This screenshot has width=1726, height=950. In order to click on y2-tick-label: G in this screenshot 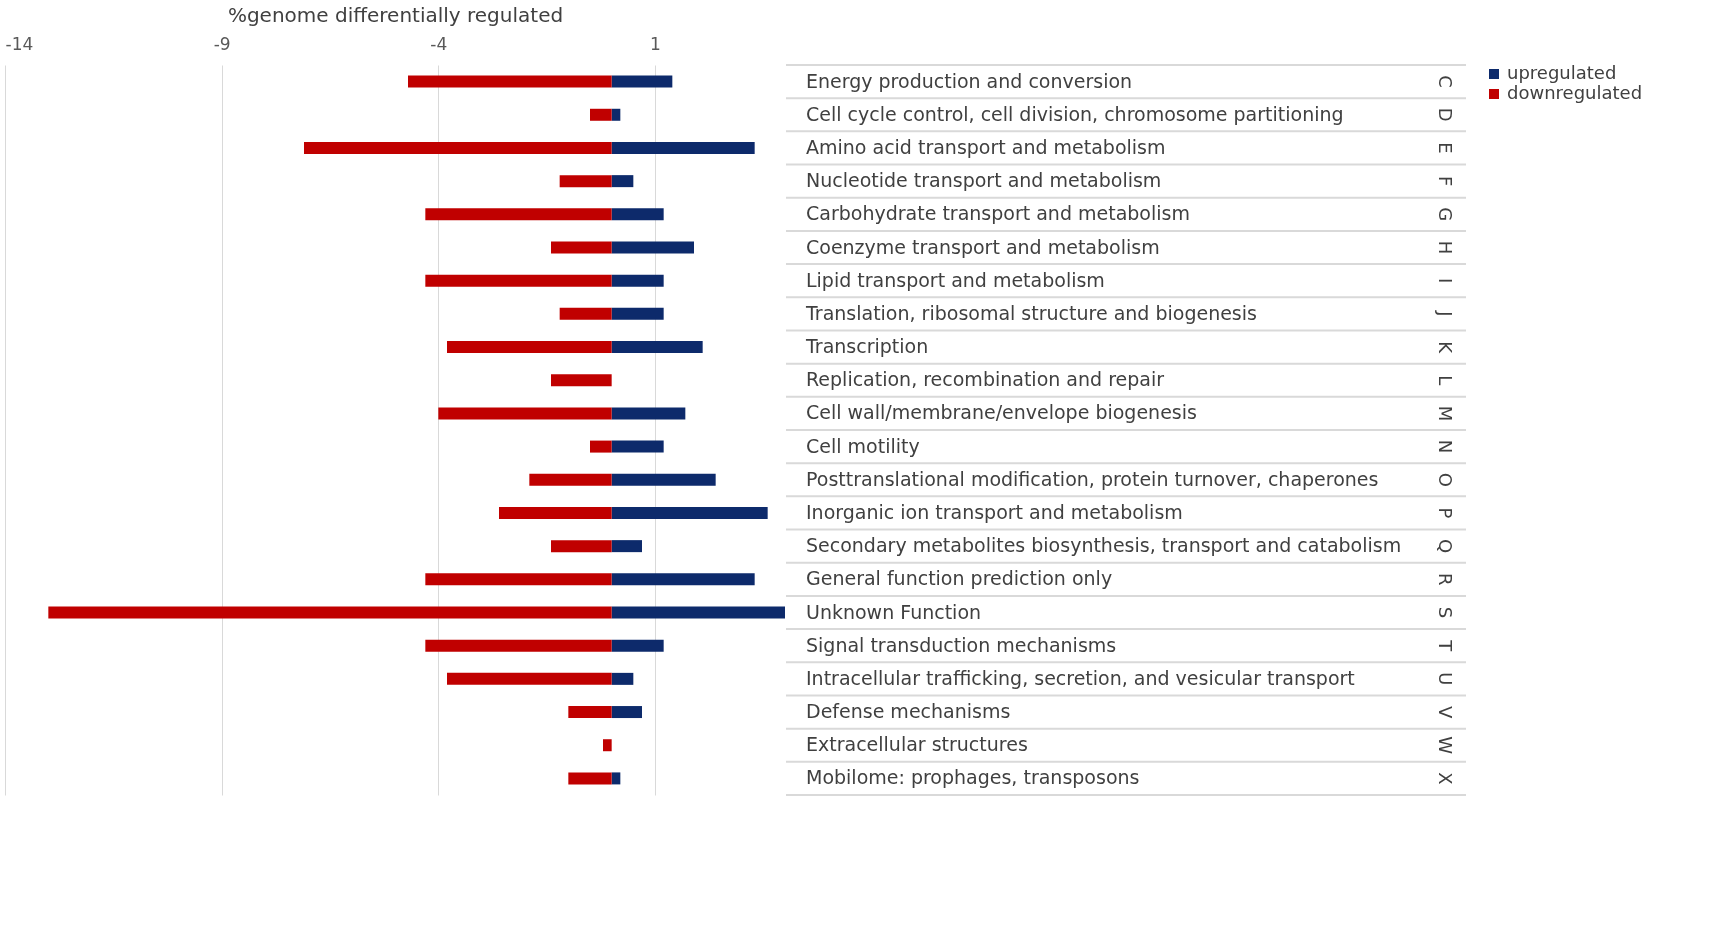, I will do `click(1445, 214)`.